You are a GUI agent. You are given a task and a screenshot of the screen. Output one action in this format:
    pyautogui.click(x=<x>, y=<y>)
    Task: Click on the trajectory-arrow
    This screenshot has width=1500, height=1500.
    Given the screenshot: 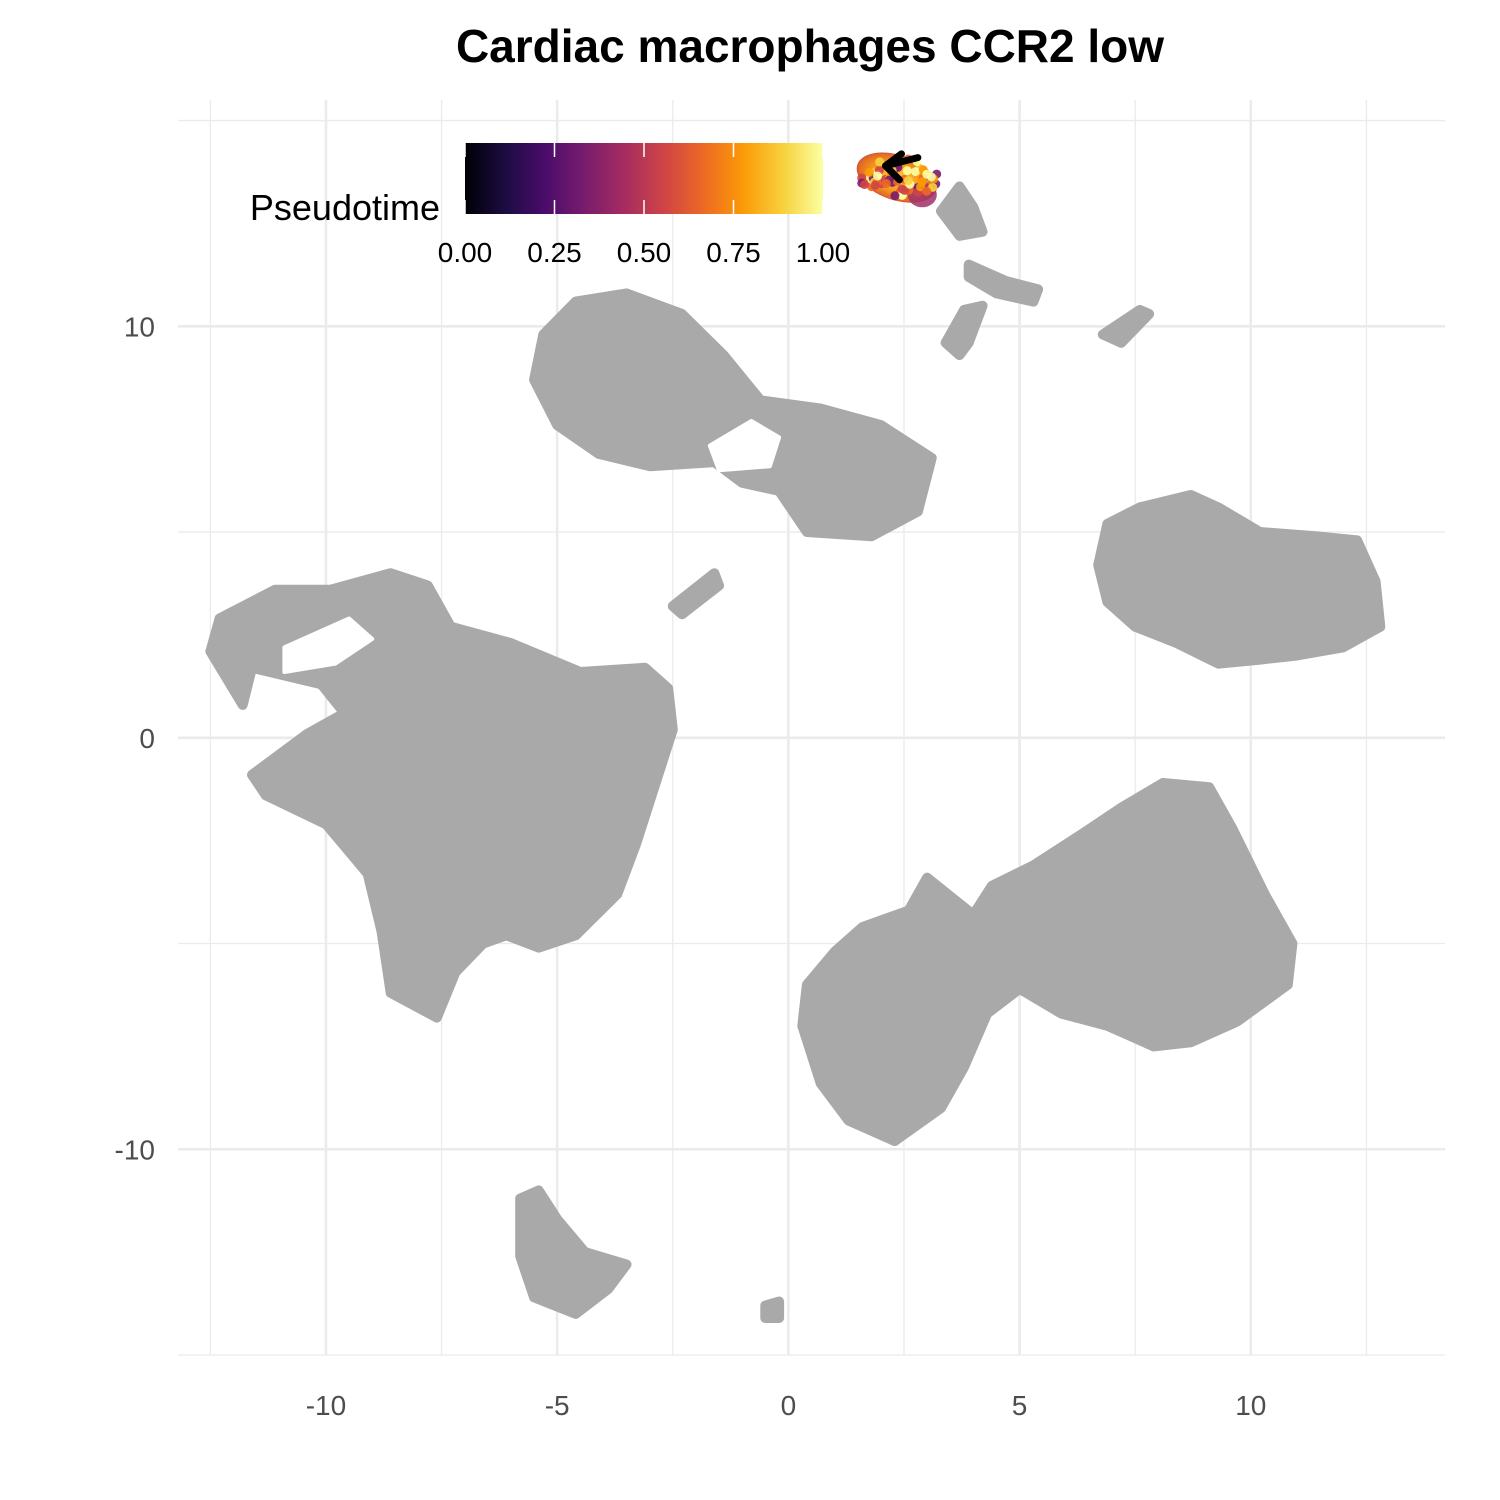 What is the action you would take?
    pyautogui.click(x=901, y=167)
    